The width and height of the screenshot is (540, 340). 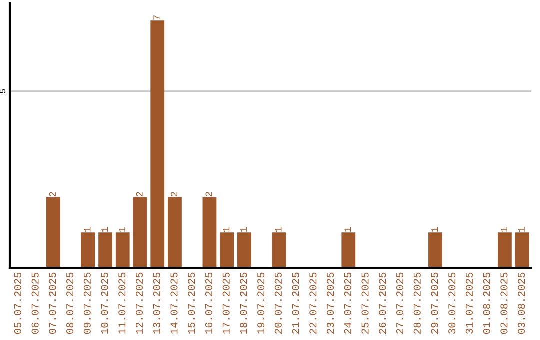 I want to click on x-tick-label: 15.07.2025, so click(x=192, y=303).